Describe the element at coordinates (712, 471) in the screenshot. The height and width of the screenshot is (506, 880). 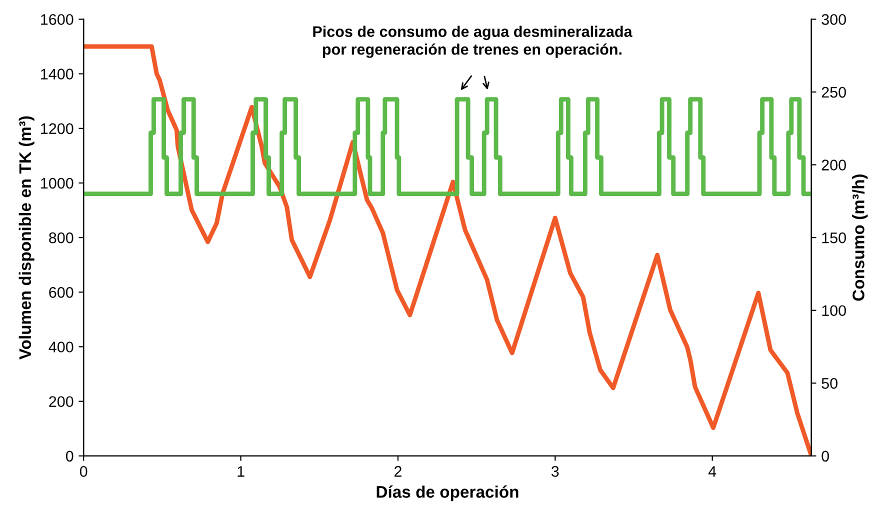
I see `x-tick-label: 4` at that location.